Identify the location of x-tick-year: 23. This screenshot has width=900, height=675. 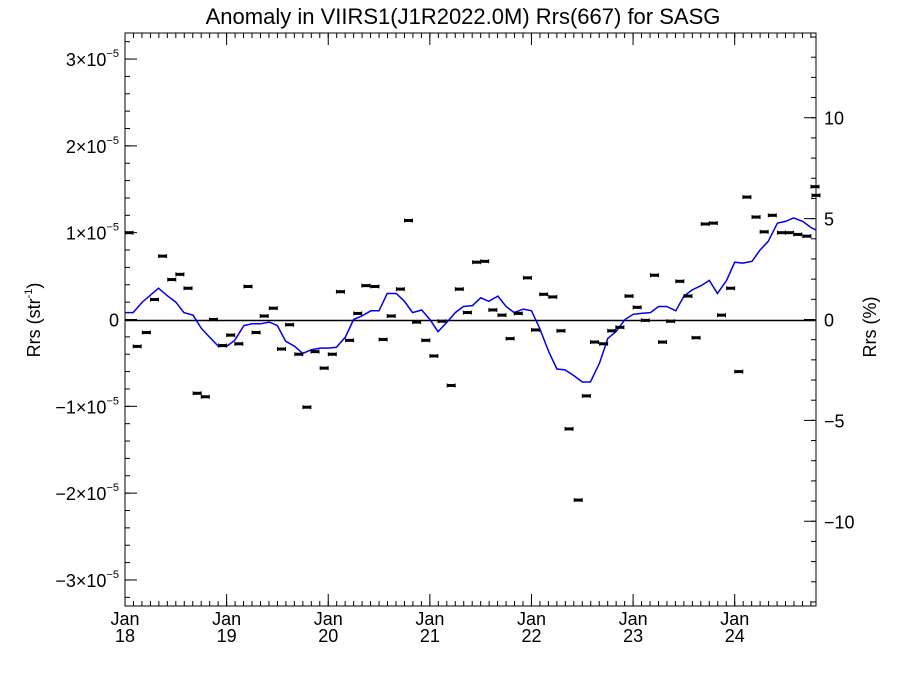
(633, 636).